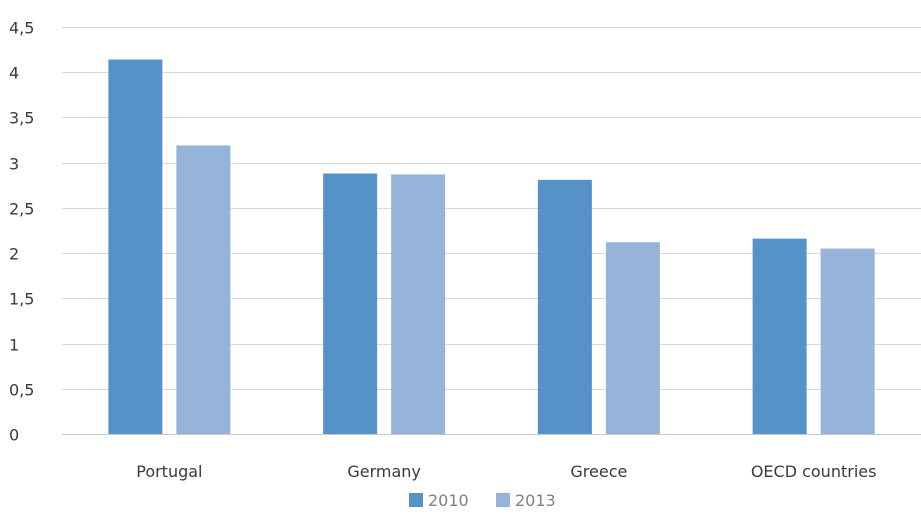  Describe the element at coordinates (14, 435) in the screenshot. I see `y-tick-label: 0` at that location.